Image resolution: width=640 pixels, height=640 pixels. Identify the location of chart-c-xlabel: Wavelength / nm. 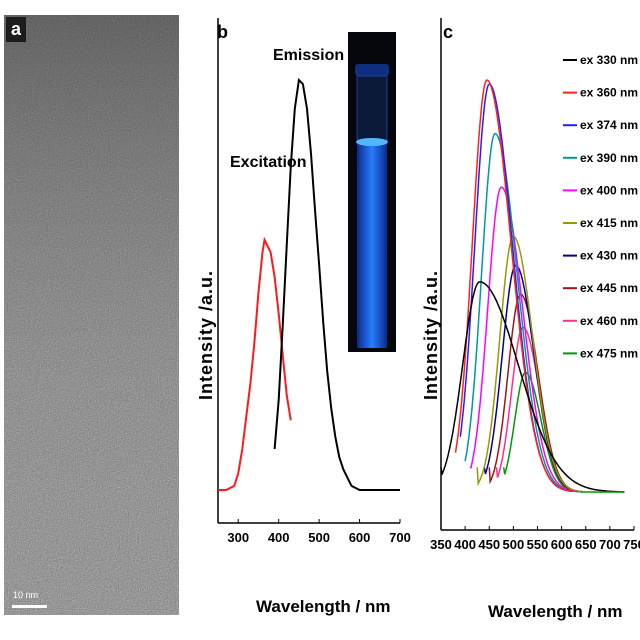
(555, 611).